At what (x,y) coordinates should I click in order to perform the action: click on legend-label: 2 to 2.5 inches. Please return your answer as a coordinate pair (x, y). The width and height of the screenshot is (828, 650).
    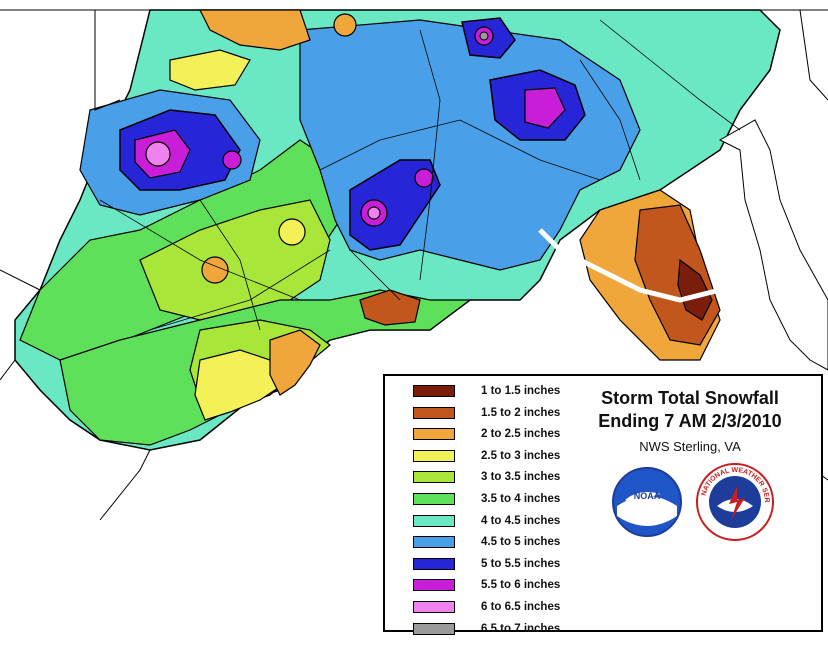
    Looking at the image, I should click on (521, 434).